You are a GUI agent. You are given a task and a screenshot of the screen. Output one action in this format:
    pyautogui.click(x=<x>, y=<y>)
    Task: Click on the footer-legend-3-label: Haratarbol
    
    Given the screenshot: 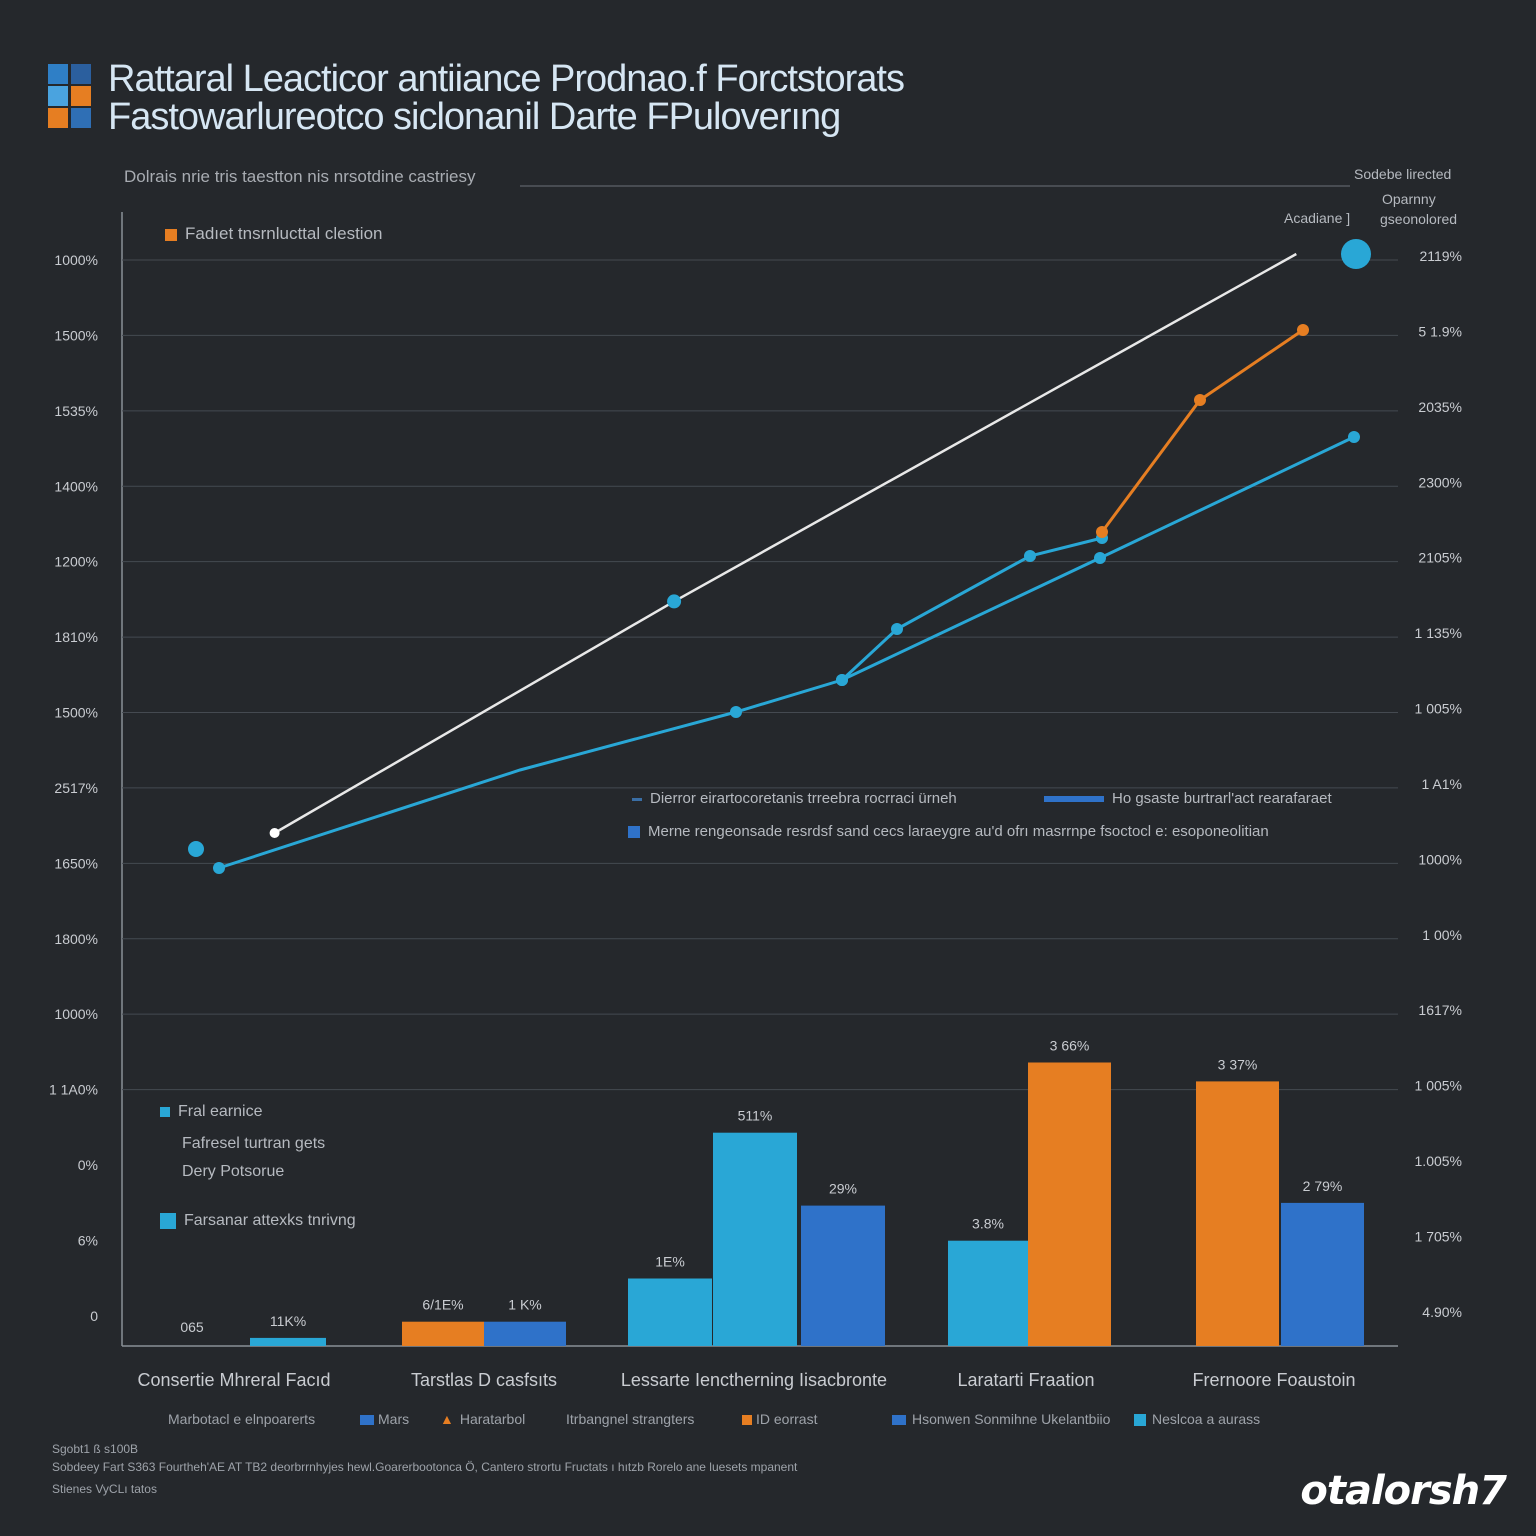 What is the action you would take?
    pyautogui.click(x=492, y=1419)
    